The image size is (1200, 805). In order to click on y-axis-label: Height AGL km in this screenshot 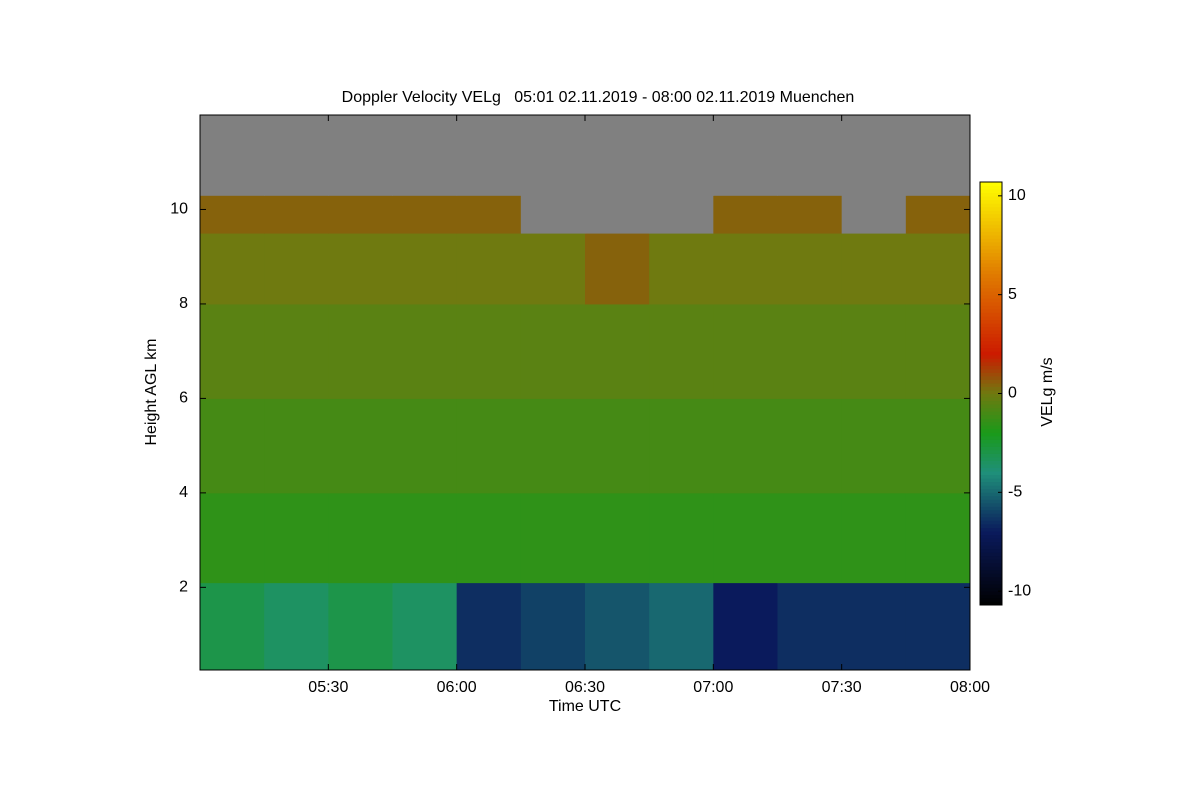, I will do `click(151, 391)`.